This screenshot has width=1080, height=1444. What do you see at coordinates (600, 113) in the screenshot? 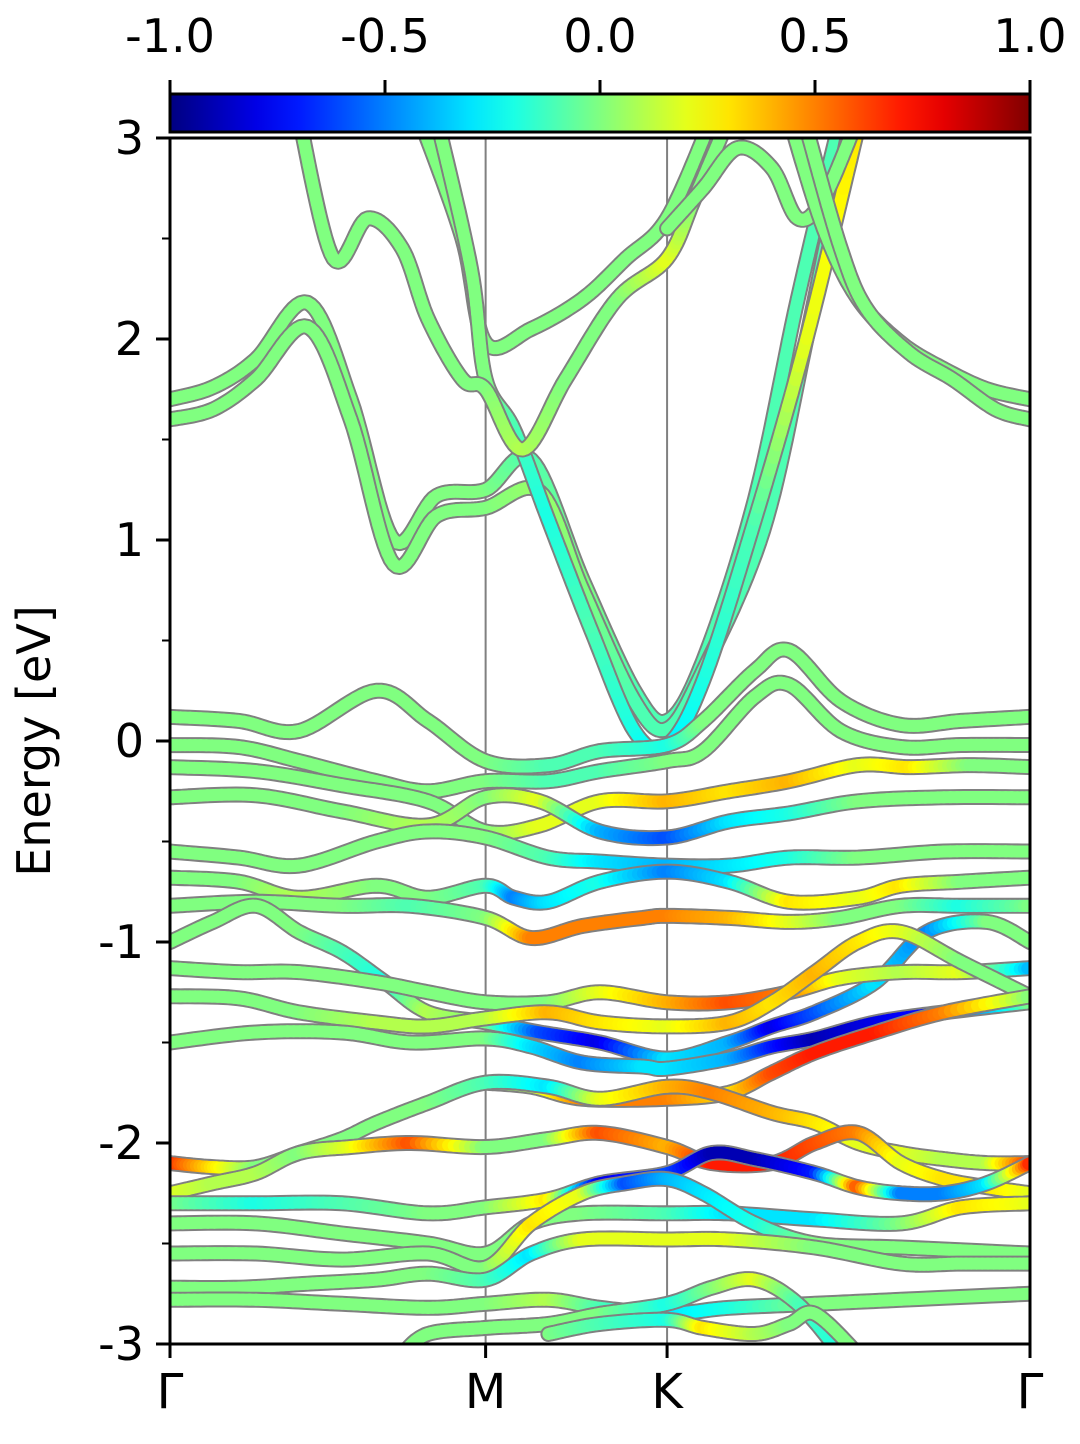
I see `colorbar-gradient` at bounding box center [600, 113].